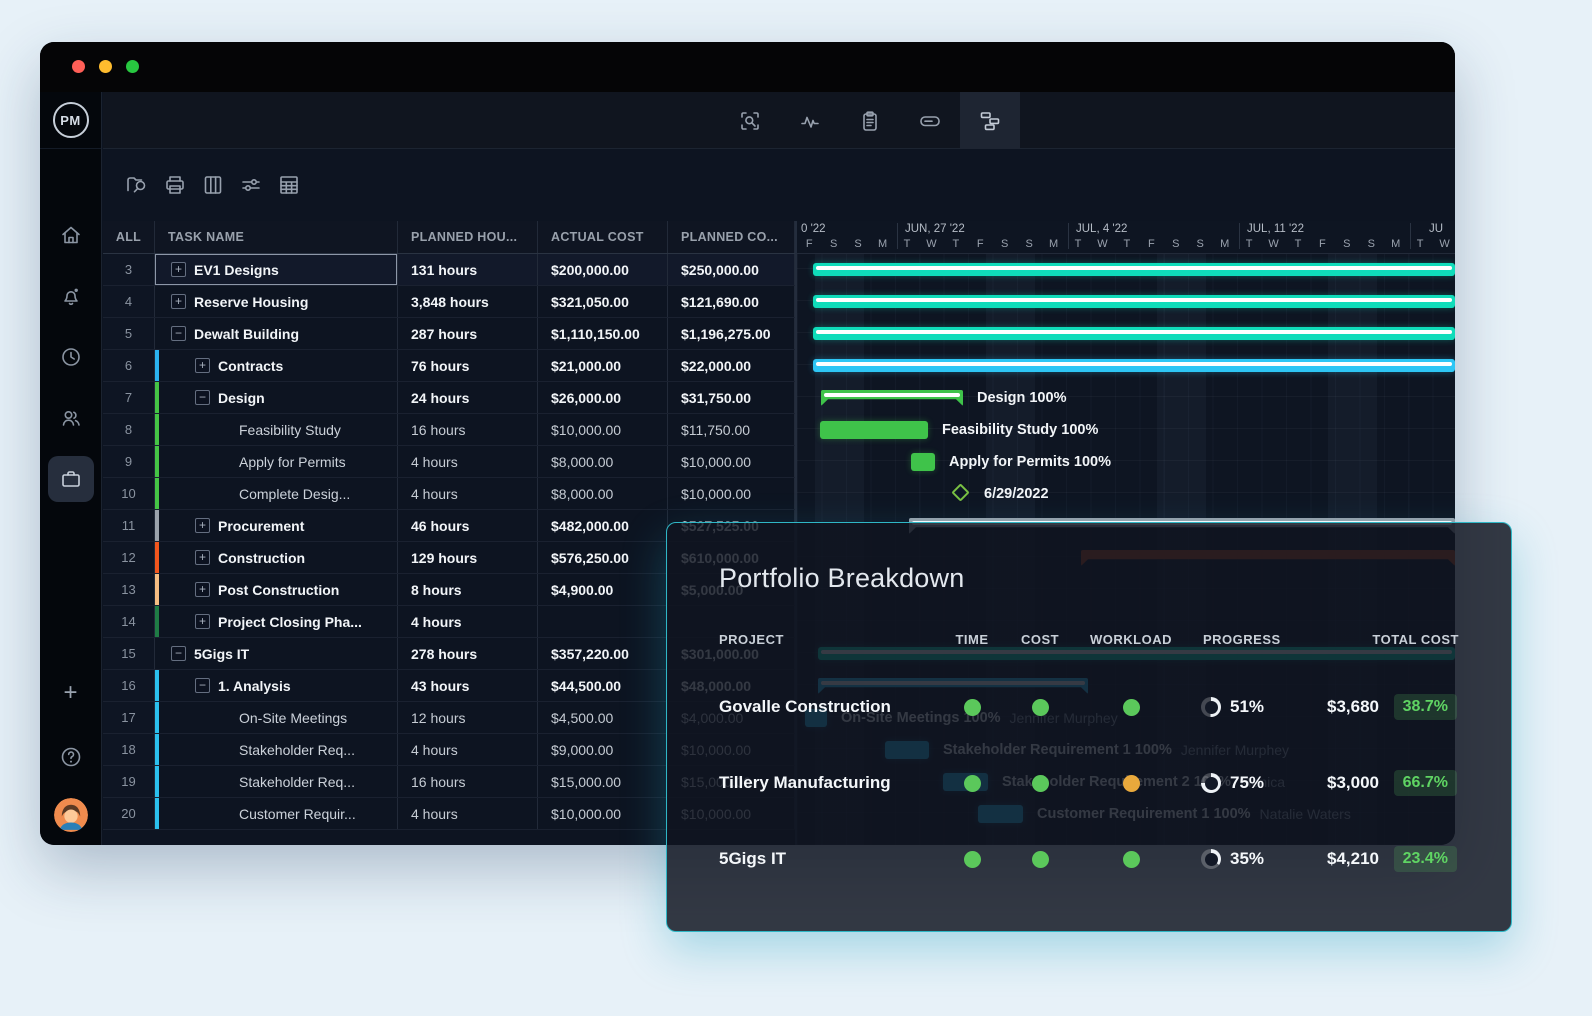 The image size is (1592, 1016). Describe the element at coordinates (276, 301) in the screenshot. I see `task-name-cell: + Reserve Housing` at that location.